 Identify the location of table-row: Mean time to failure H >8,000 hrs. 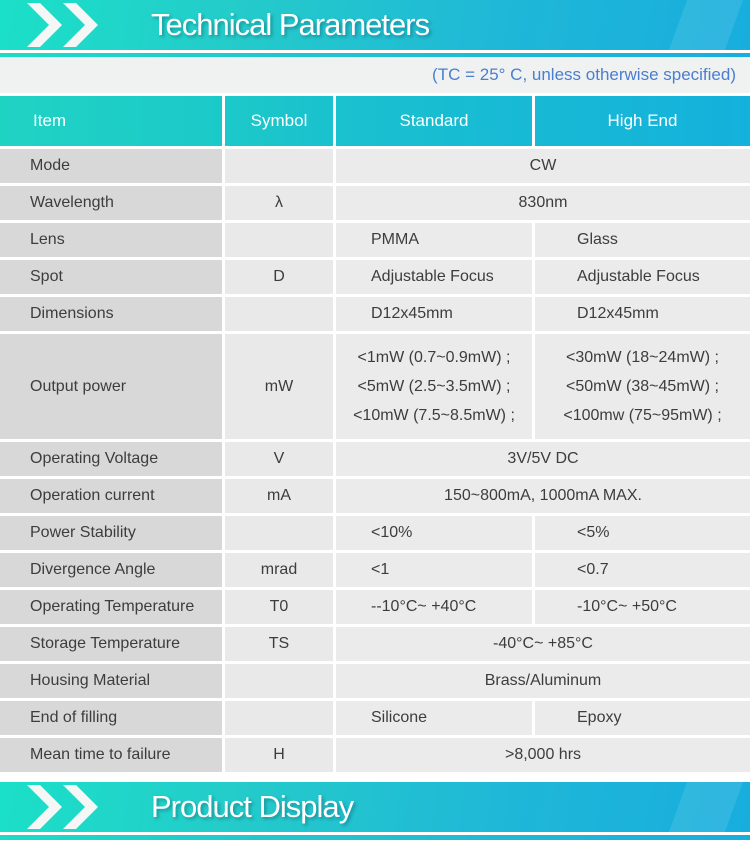
(375, 755).